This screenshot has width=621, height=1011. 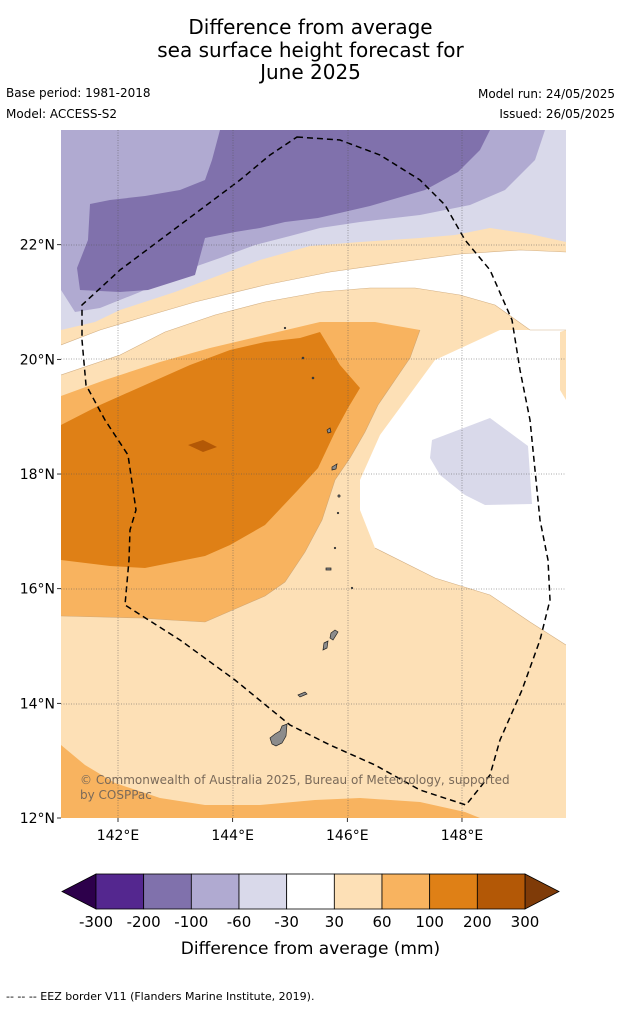 What do you see at coordinates (37, 819) in the screenshot?
I see `y-tick-label: 12°N` at bounding box center [37, 819].